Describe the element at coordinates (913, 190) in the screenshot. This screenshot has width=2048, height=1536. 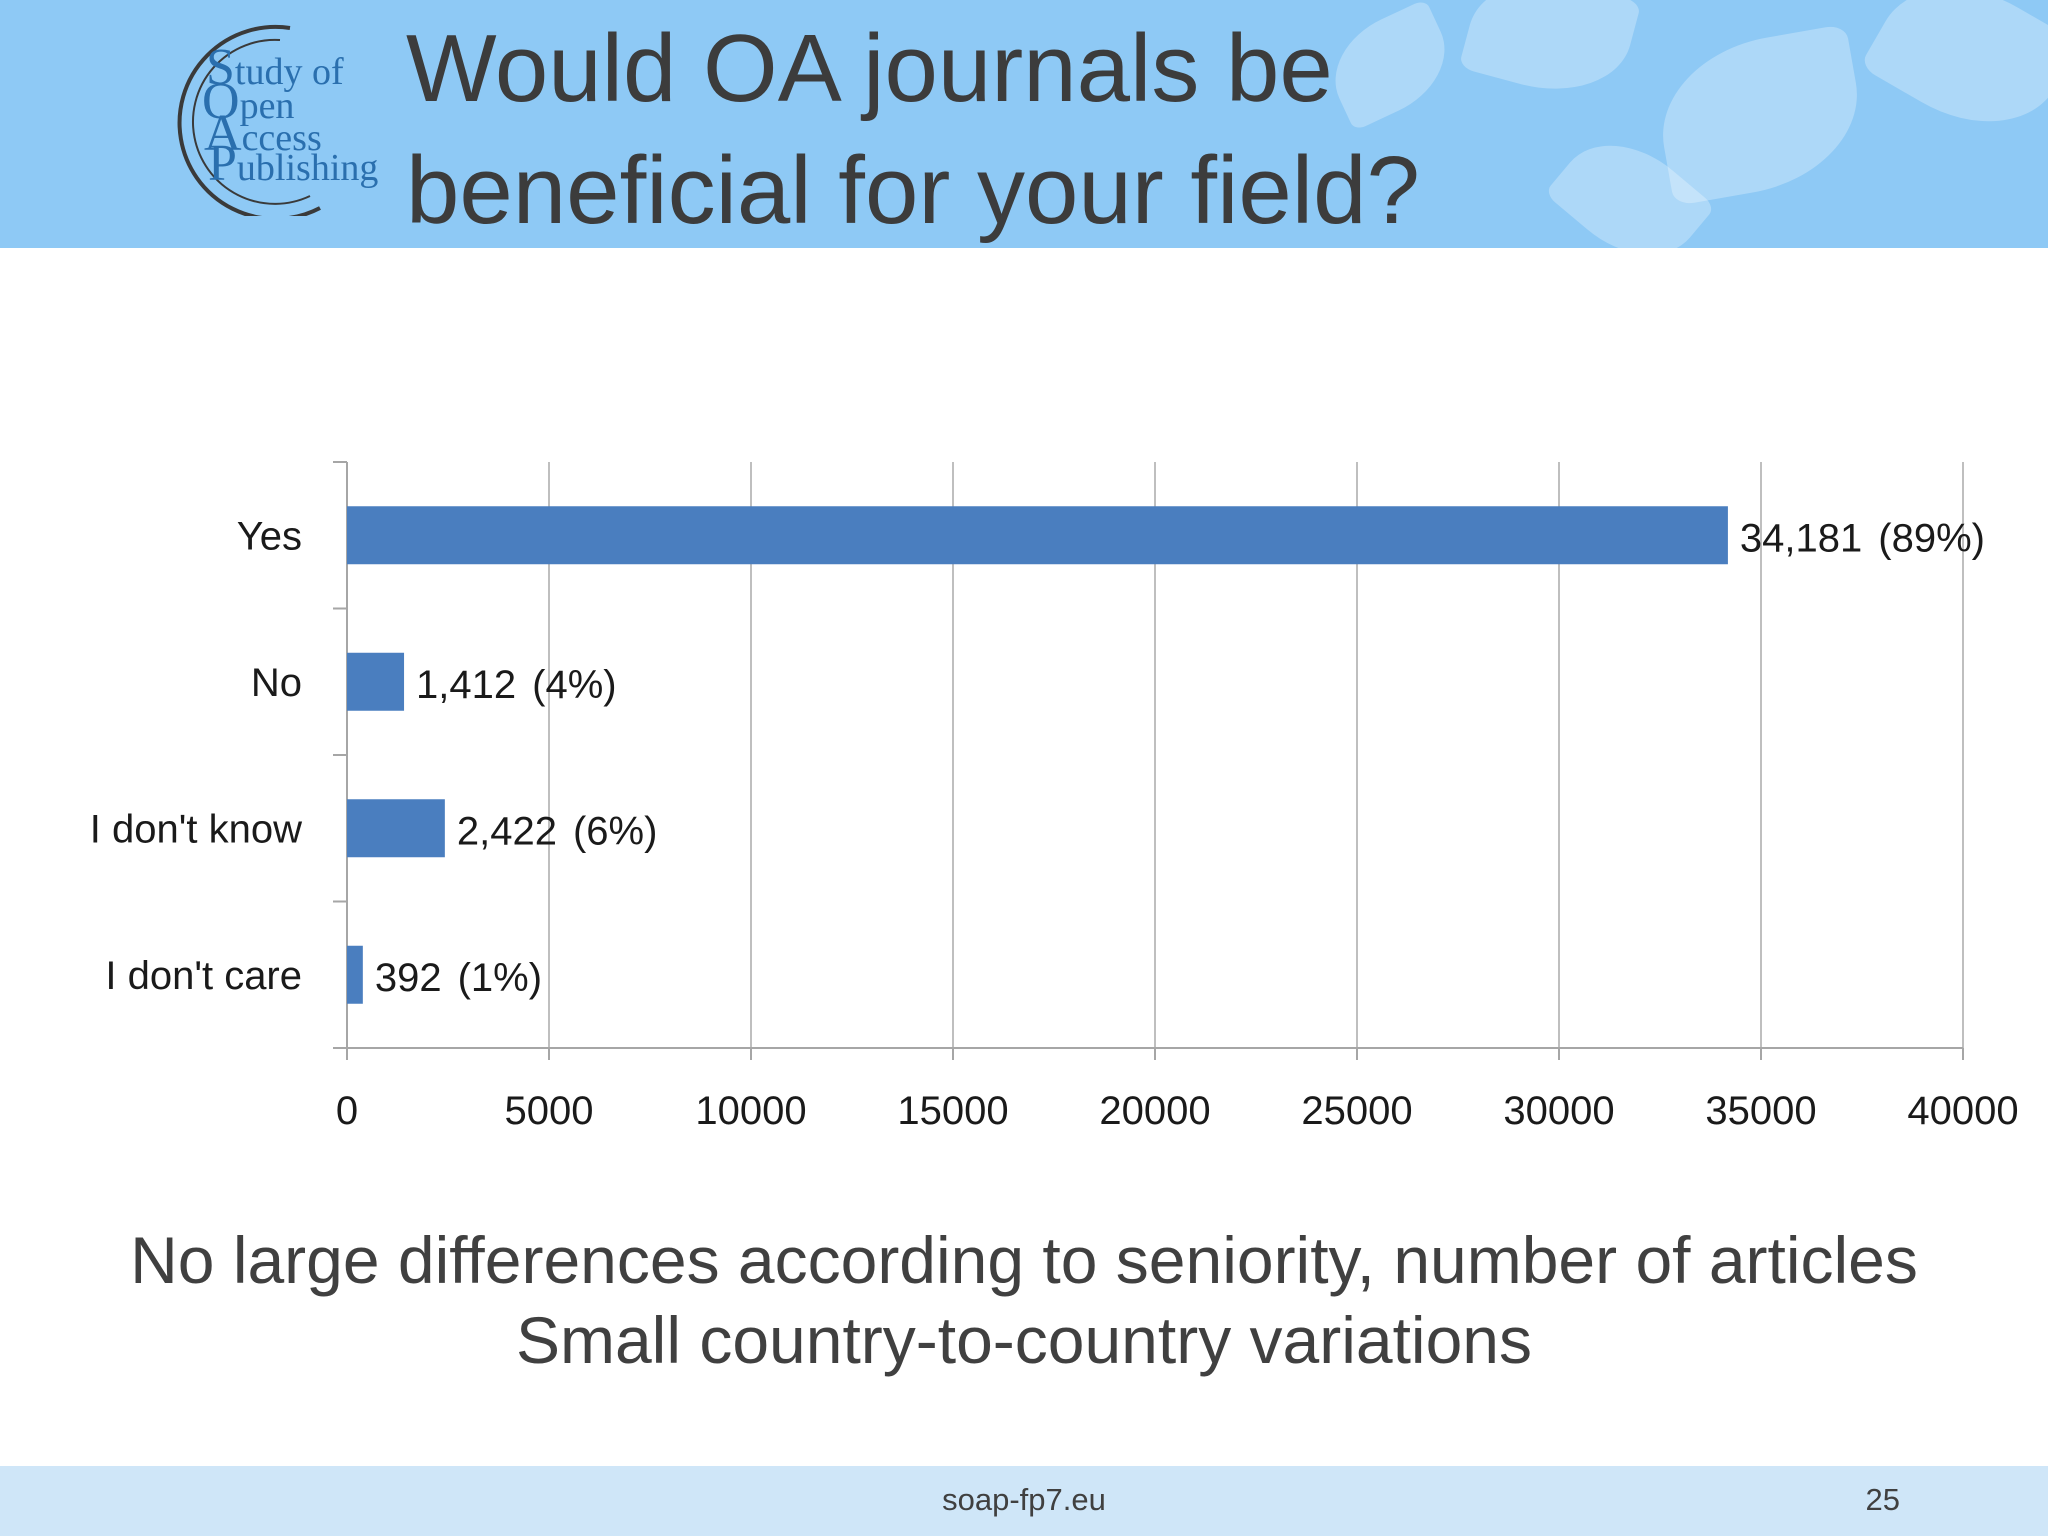
I see `slide-title-line: beneficial for your field?` at that location.